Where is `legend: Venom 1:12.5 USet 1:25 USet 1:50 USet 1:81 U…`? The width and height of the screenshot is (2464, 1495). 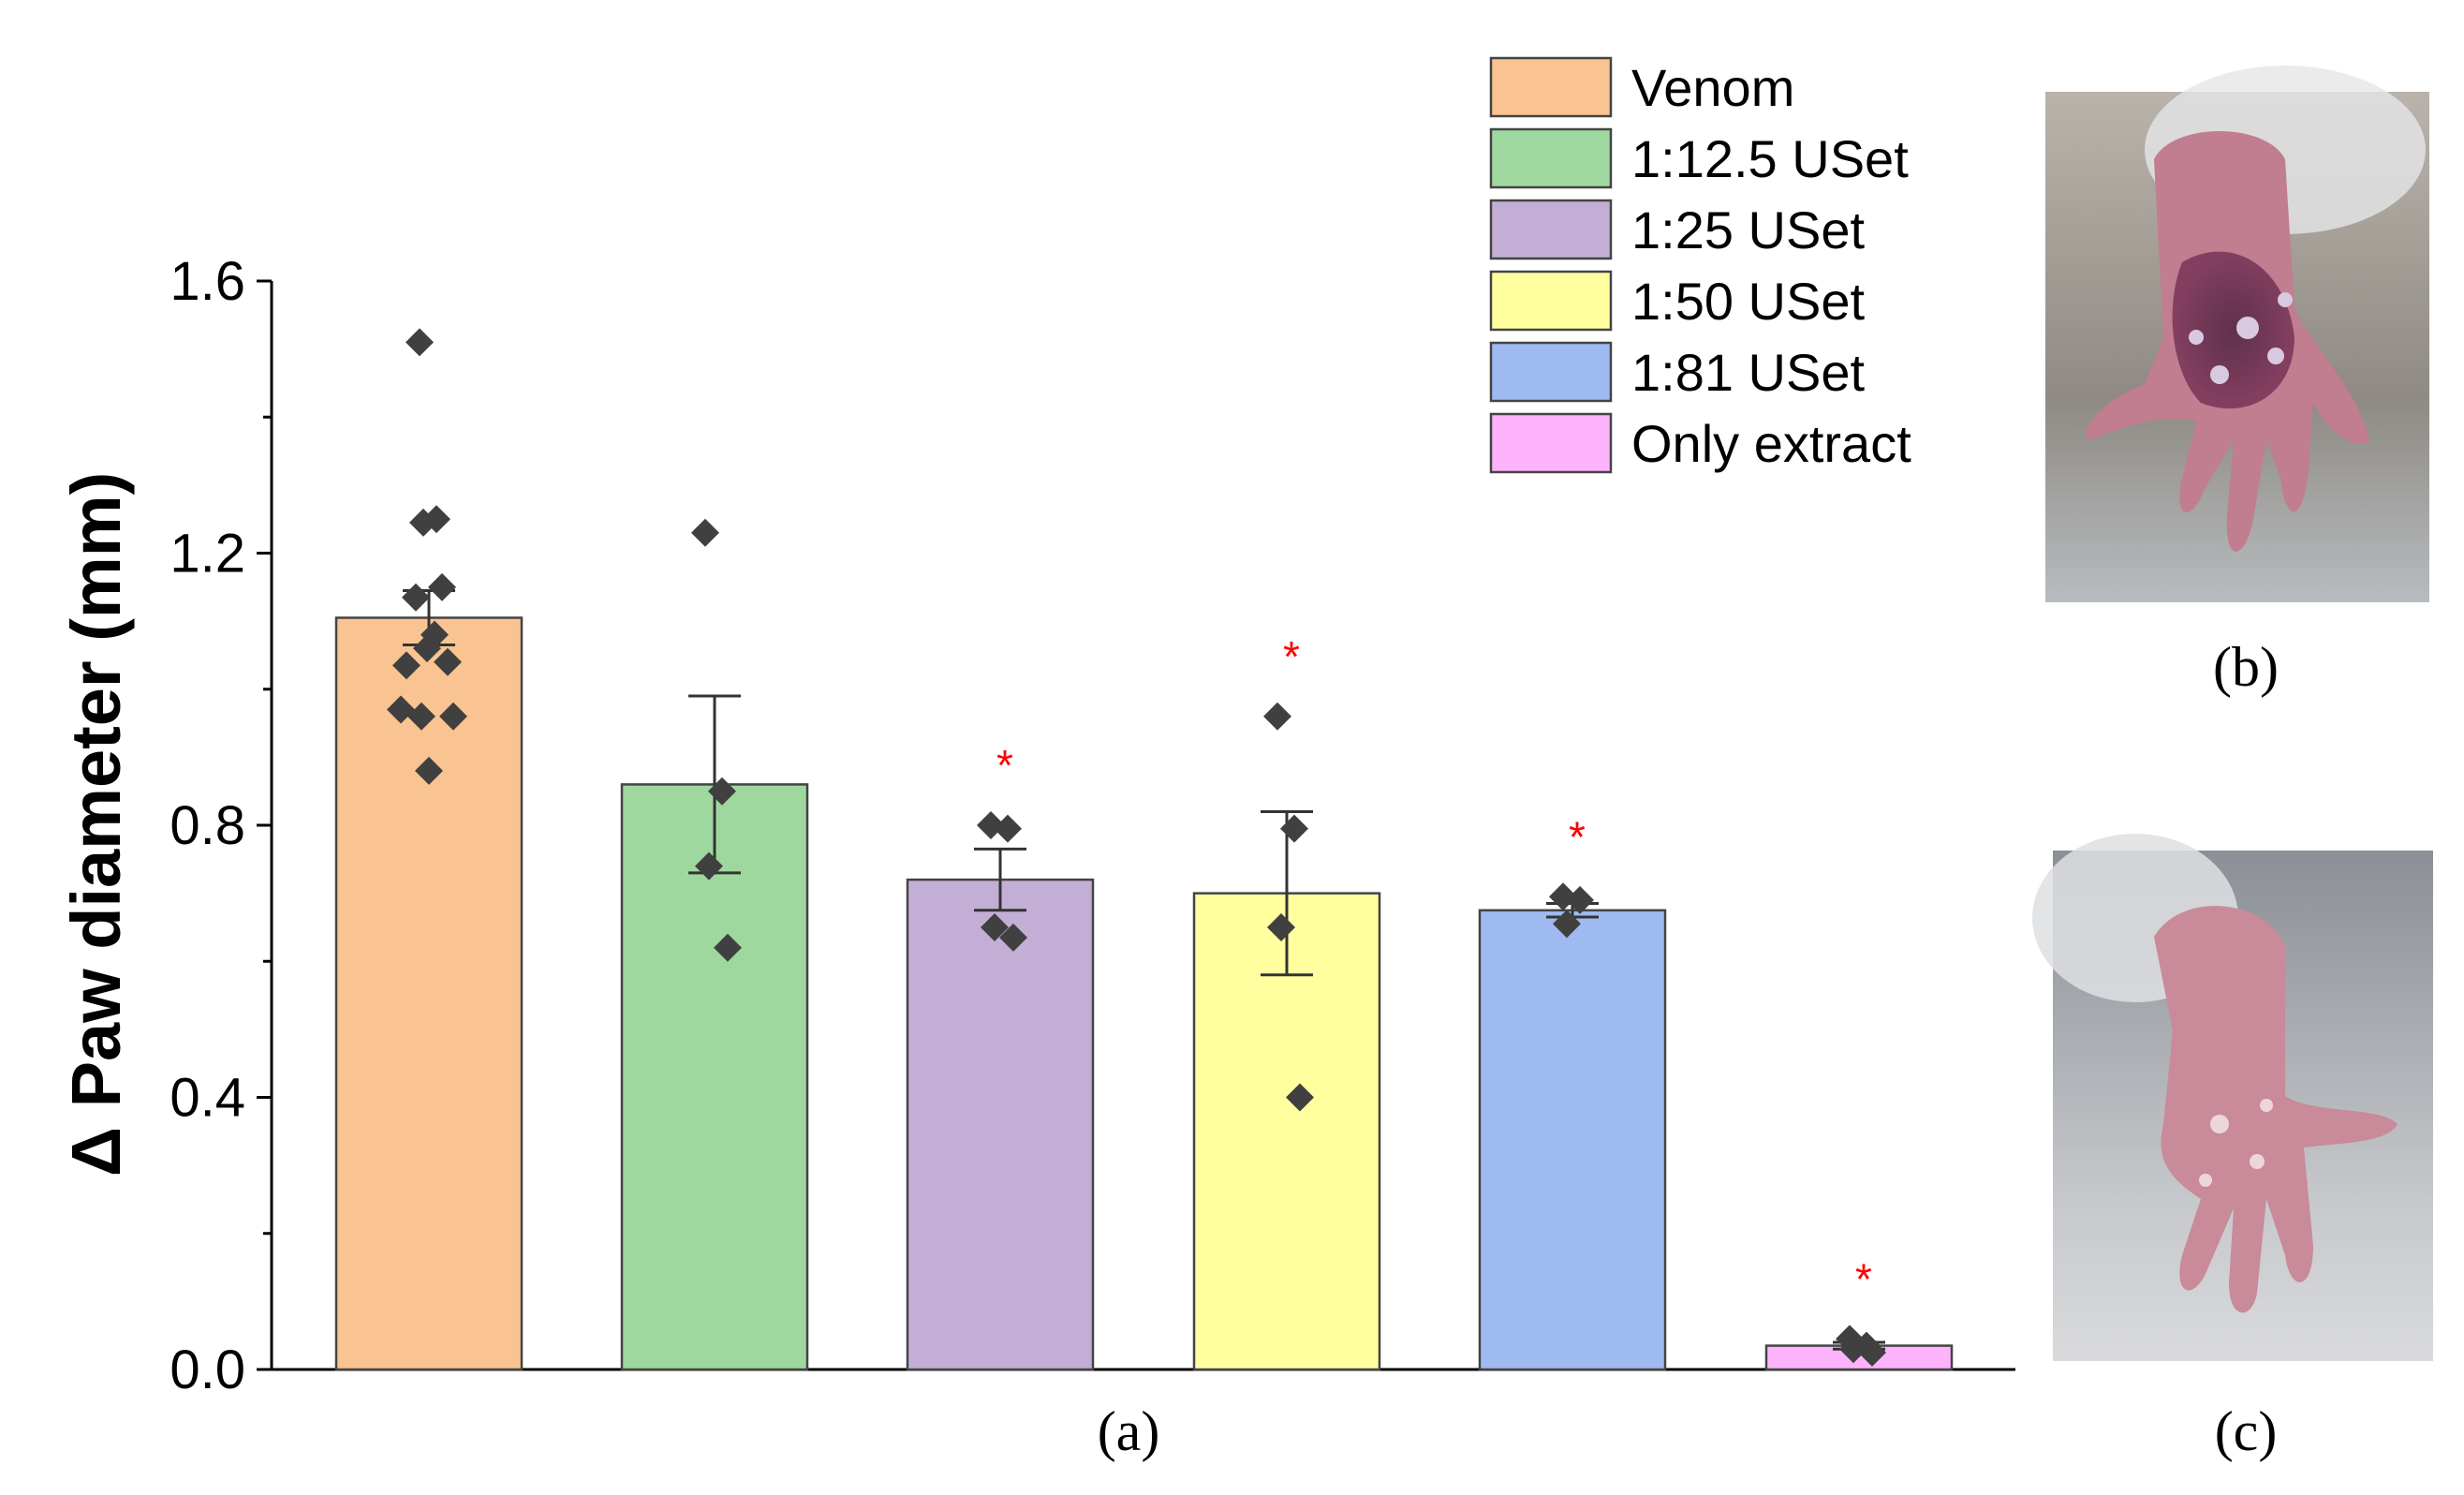 legend: Venom 1:12.5 USet 1:25 USet 1:50 USet 1:81 U… is located at coordinates (1700, 265).